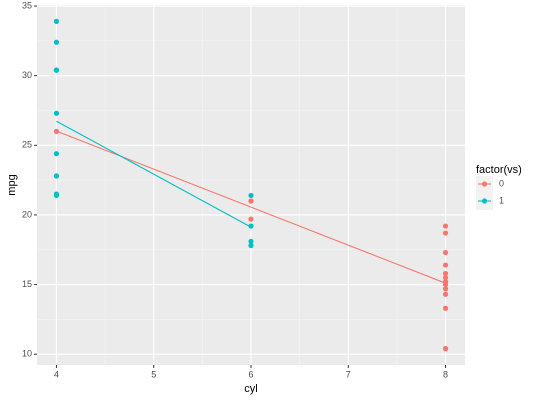  Describe the element at coordinates (27, 284) in the screenshot. I see `y-tick-label: 15` at that location.